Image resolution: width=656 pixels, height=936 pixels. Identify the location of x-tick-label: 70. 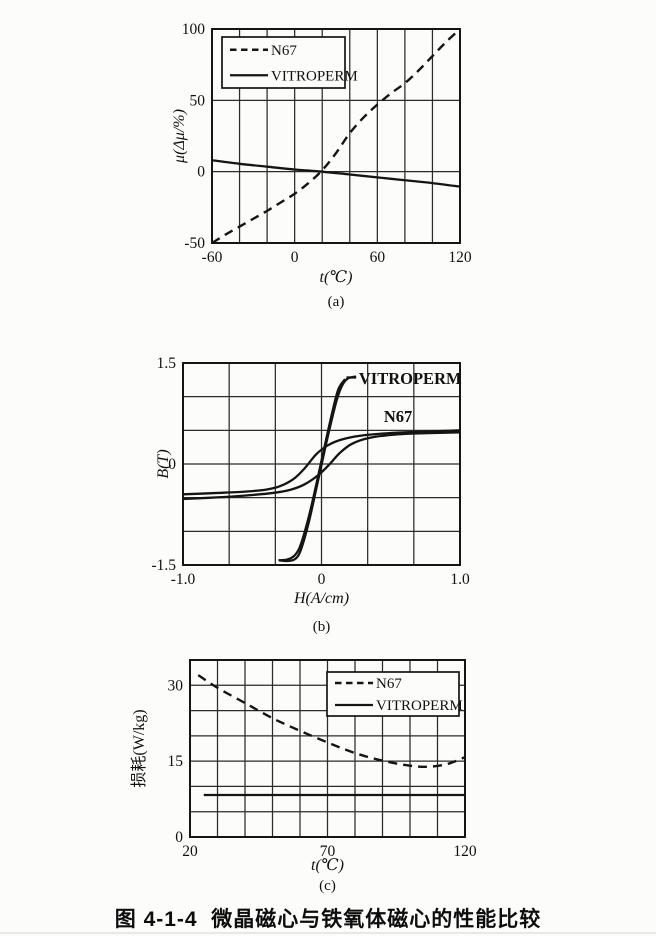
(328, 851).